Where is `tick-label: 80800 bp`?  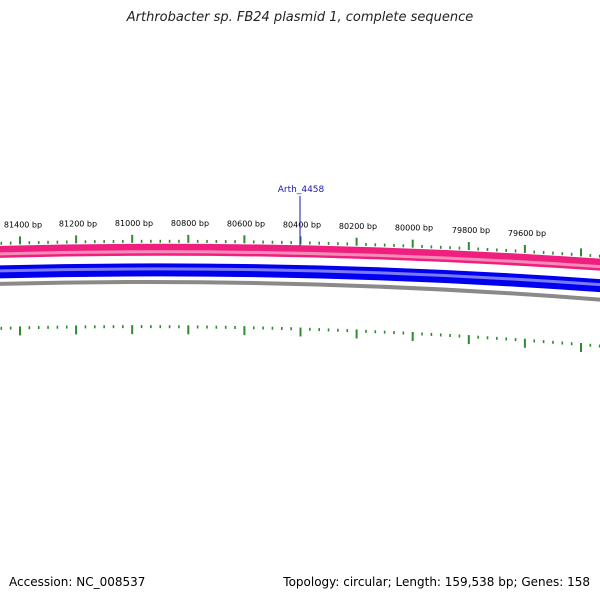 tick-label: 80800 bp is located at coordinates (190, 223).